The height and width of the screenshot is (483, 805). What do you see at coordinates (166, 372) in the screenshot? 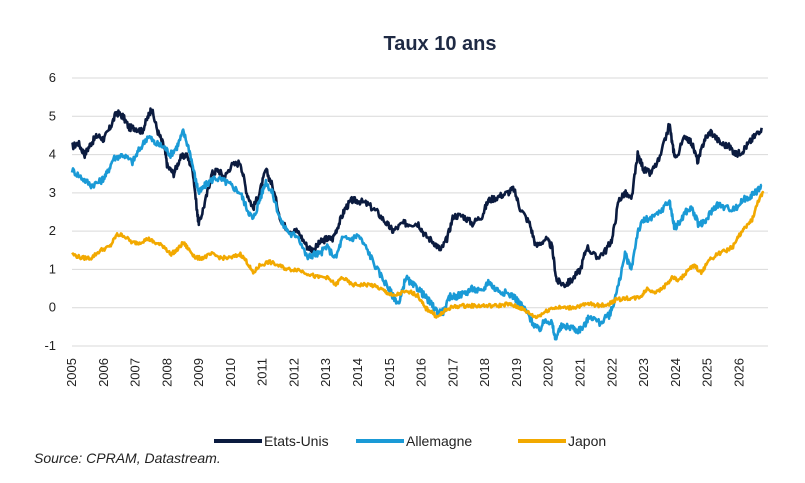
I see `x-tick-label: 2008` at bounding box center [166, 372].